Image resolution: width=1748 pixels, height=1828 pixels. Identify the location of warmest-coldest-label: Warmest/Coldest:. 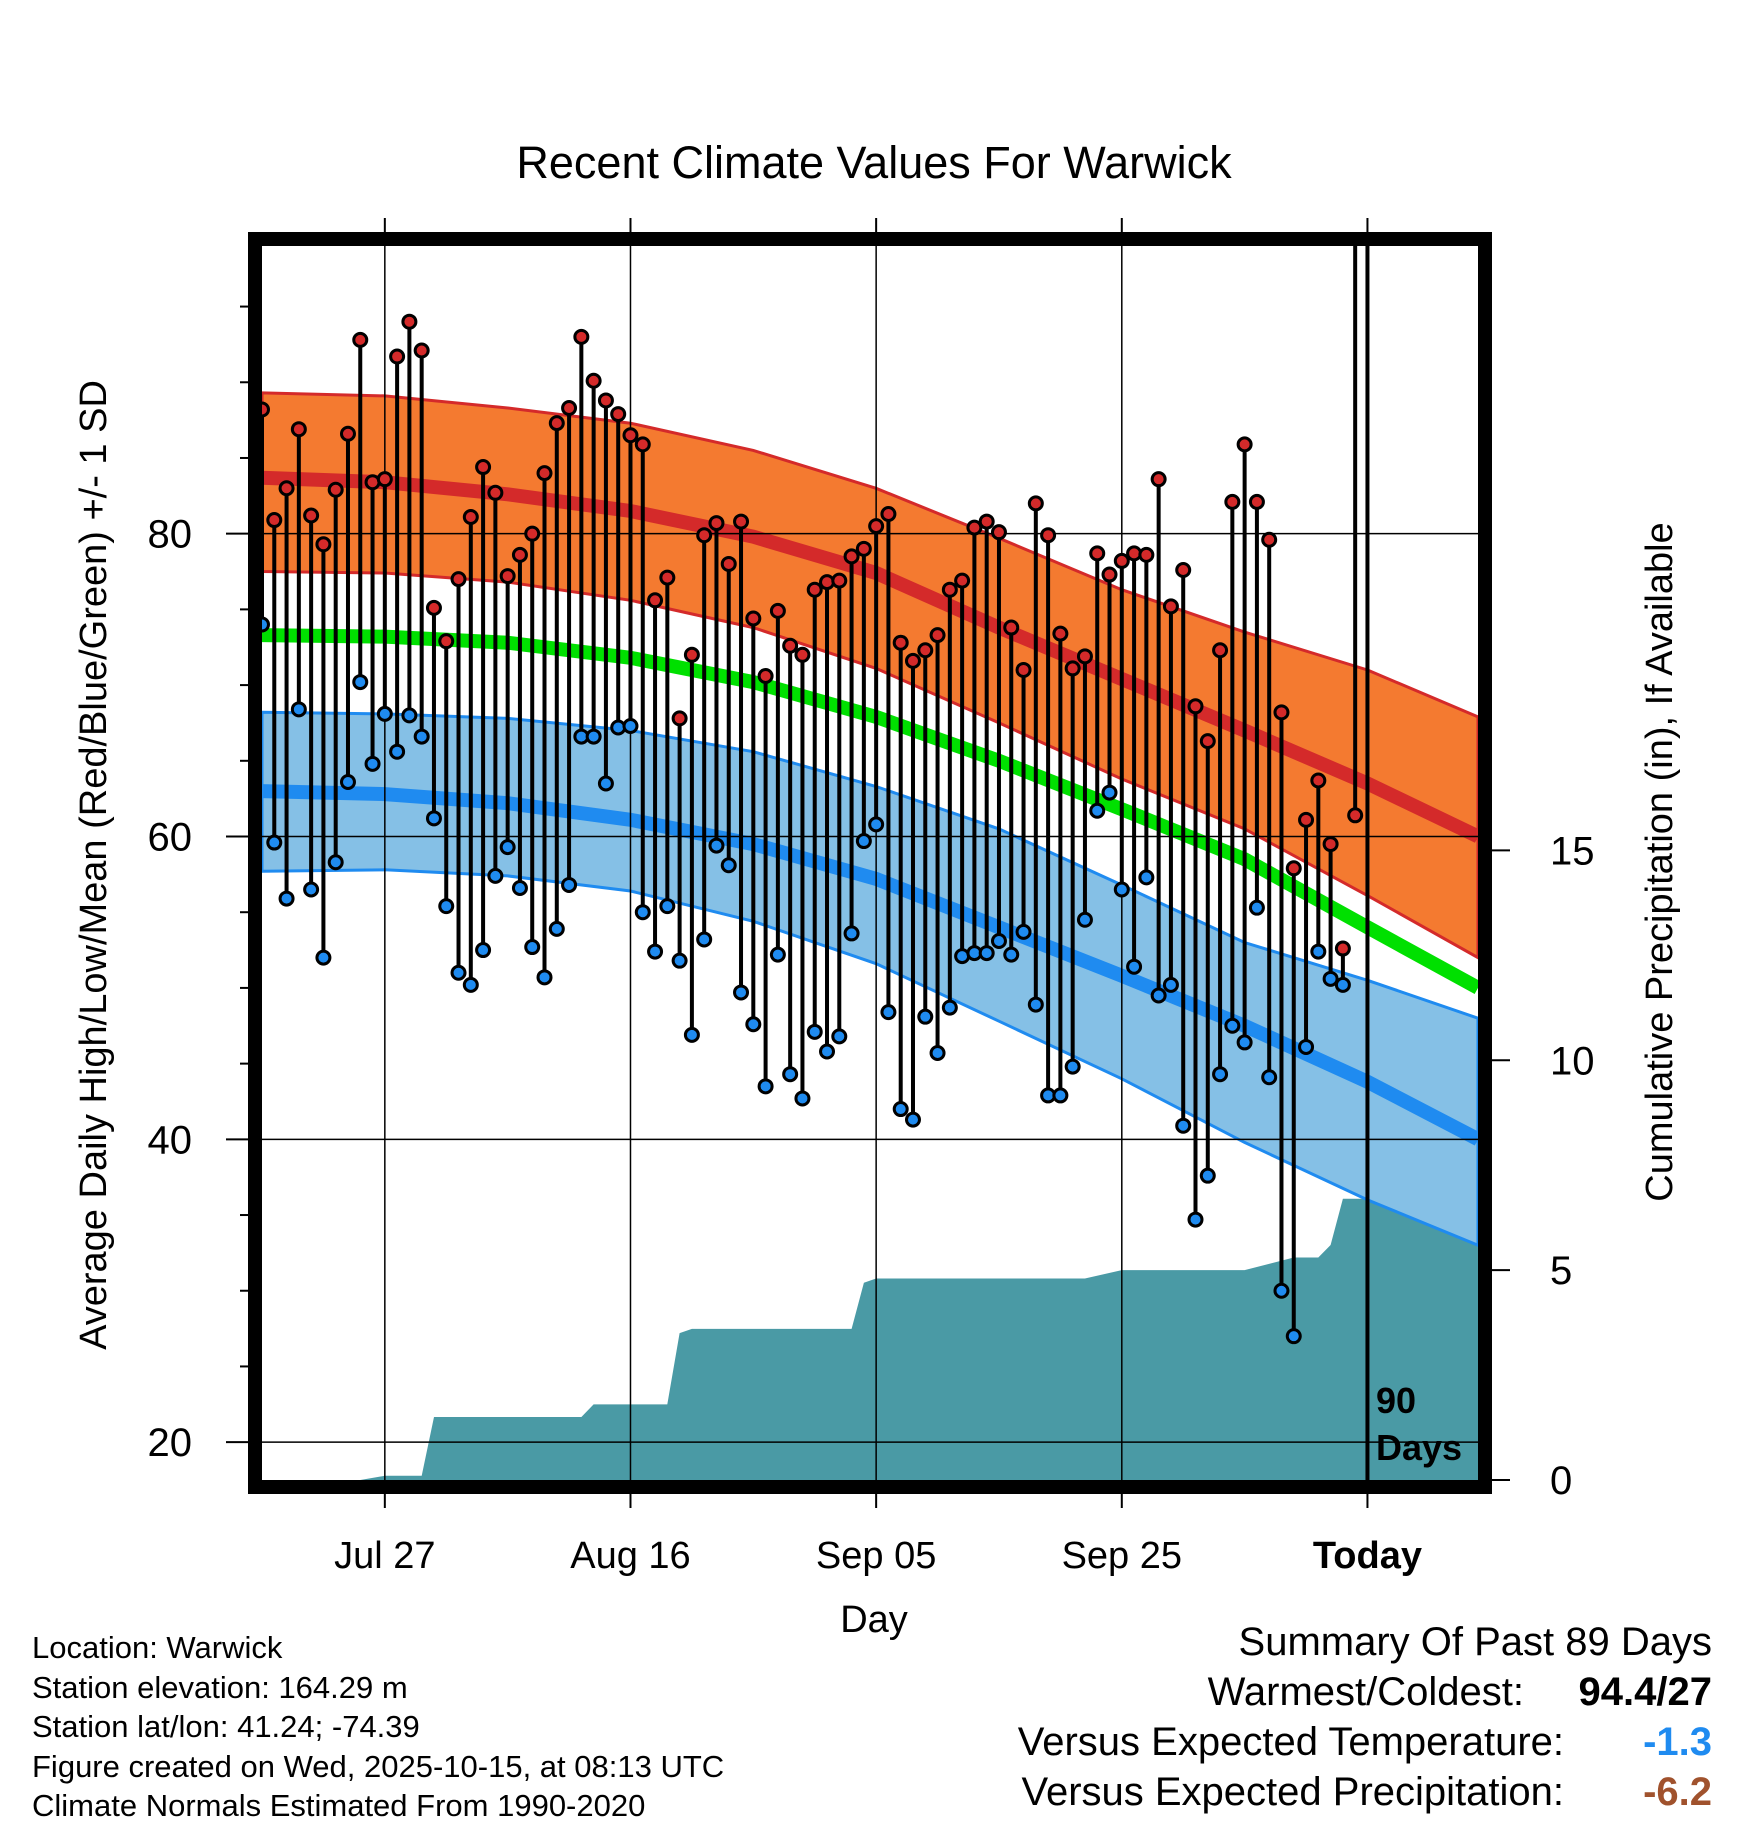
(1365, 1692).